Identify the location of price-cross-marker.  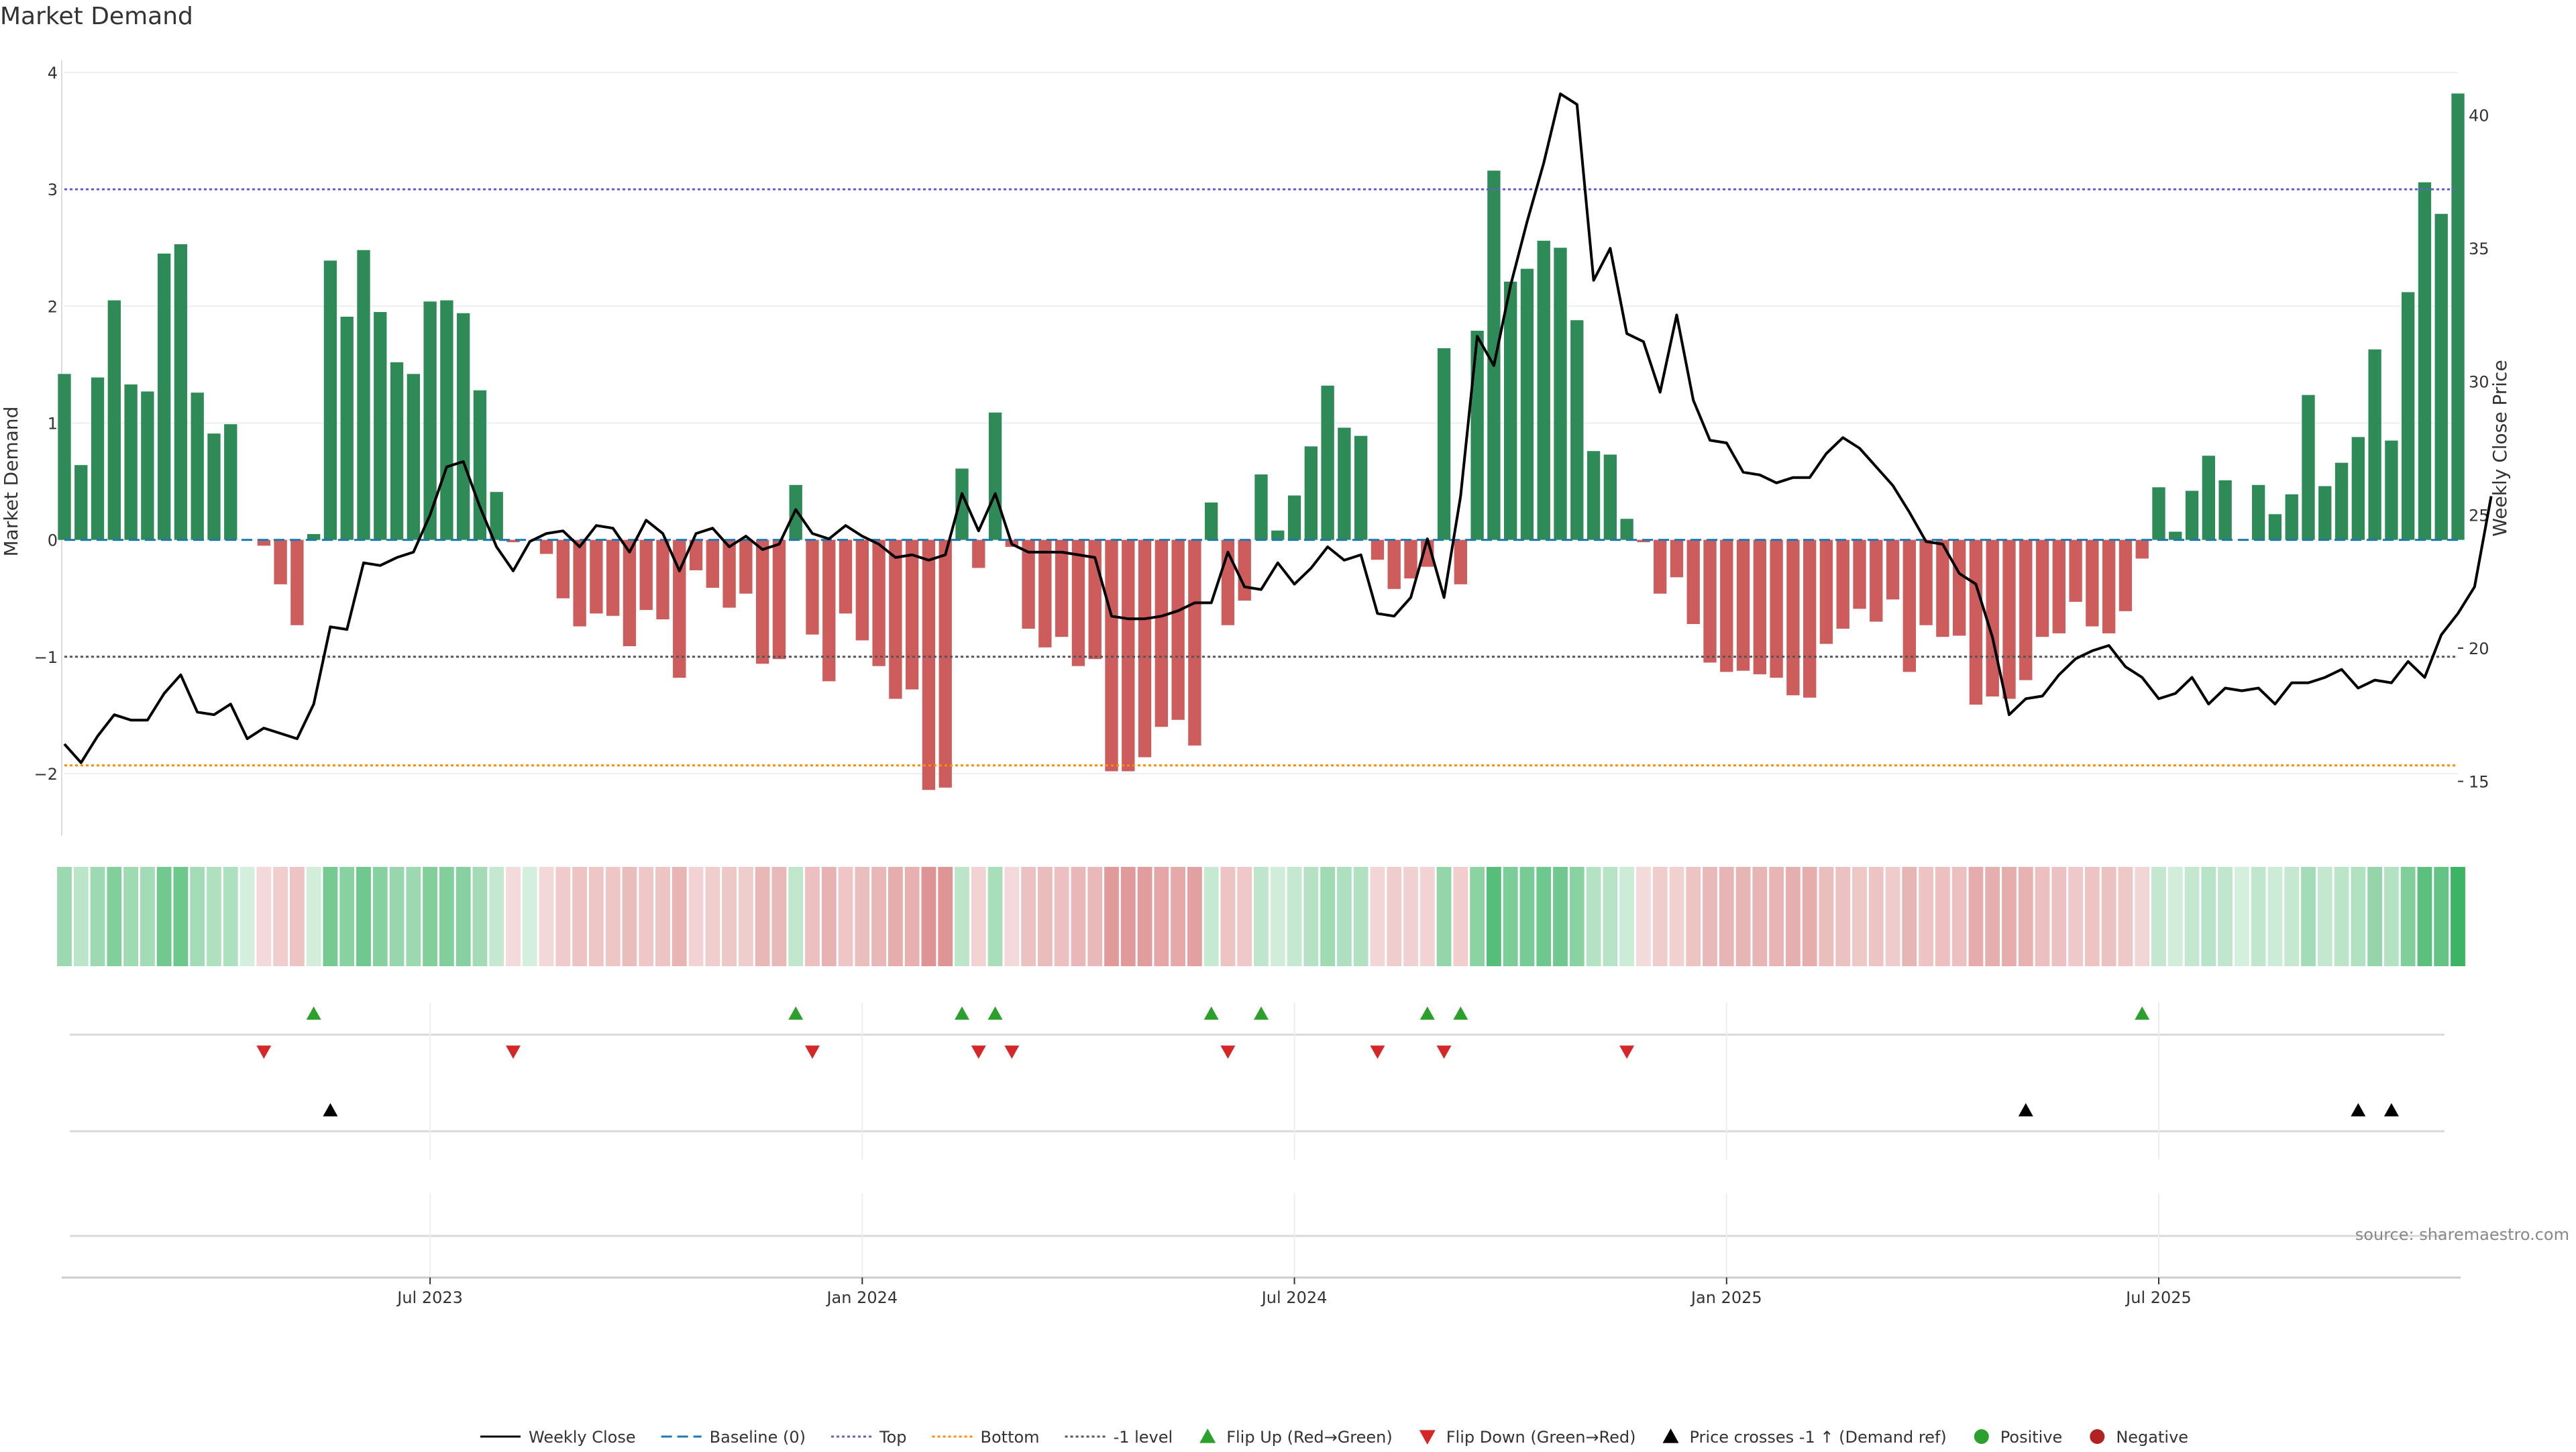
(2391, 1110).